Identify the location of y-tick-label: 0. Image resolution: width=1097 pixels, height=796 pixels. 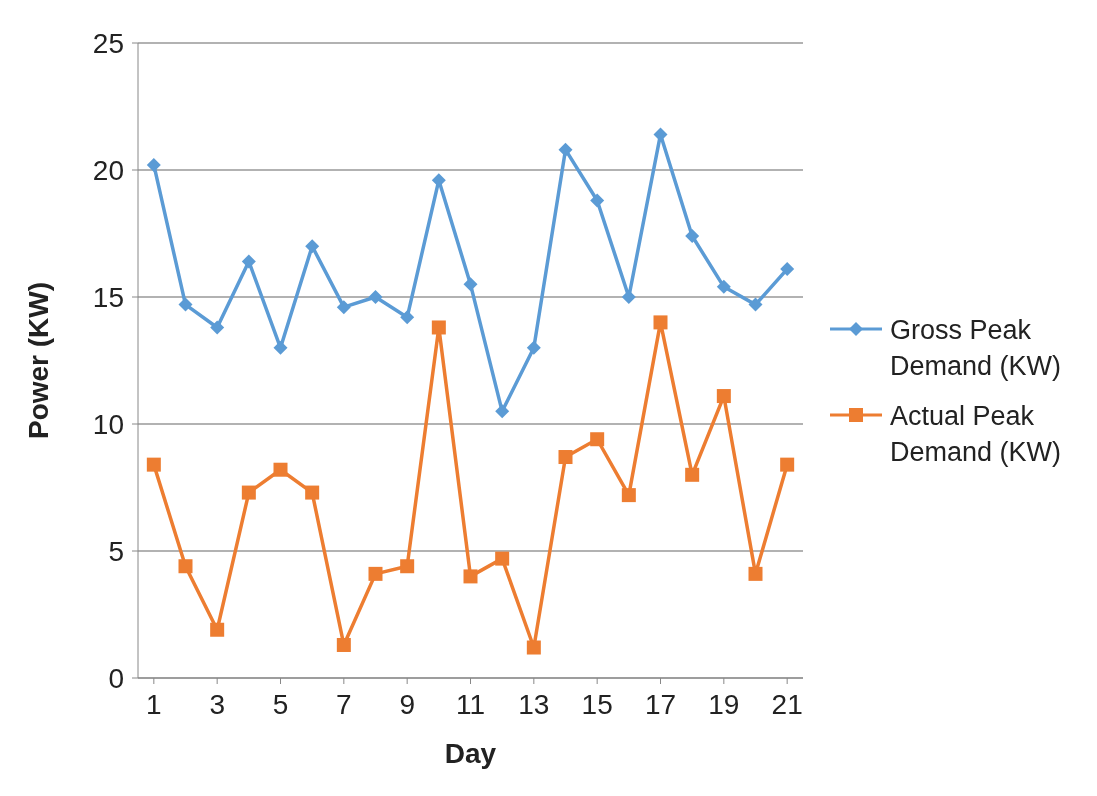
(116, 678).